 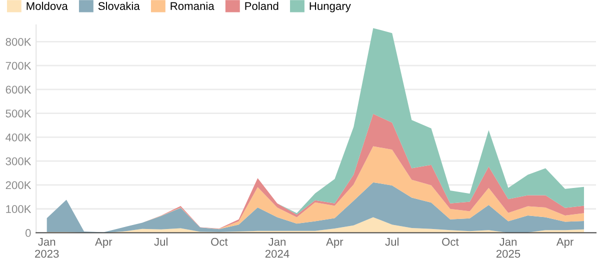 I want to click on y-tick-label: 500K, so click(x=19, y=114).